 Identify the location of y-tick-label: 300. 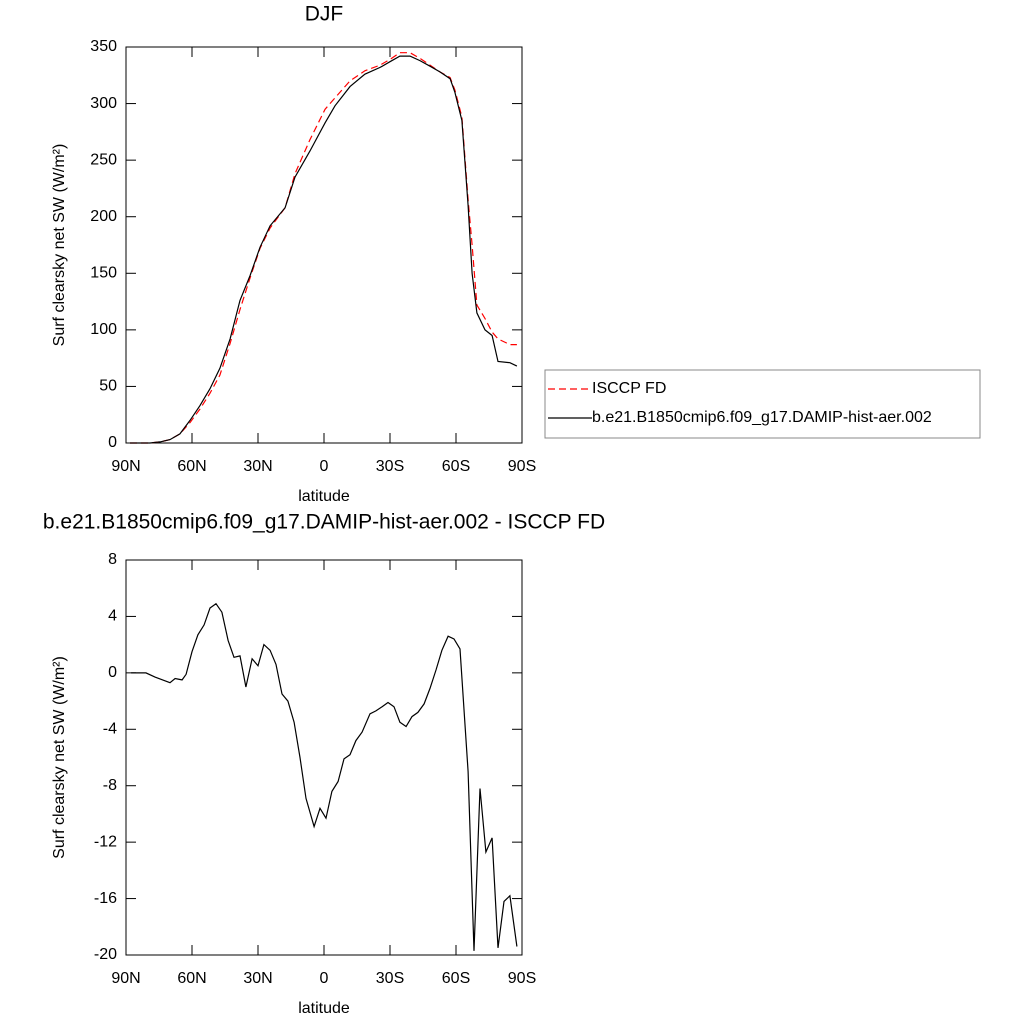
(103, 103).